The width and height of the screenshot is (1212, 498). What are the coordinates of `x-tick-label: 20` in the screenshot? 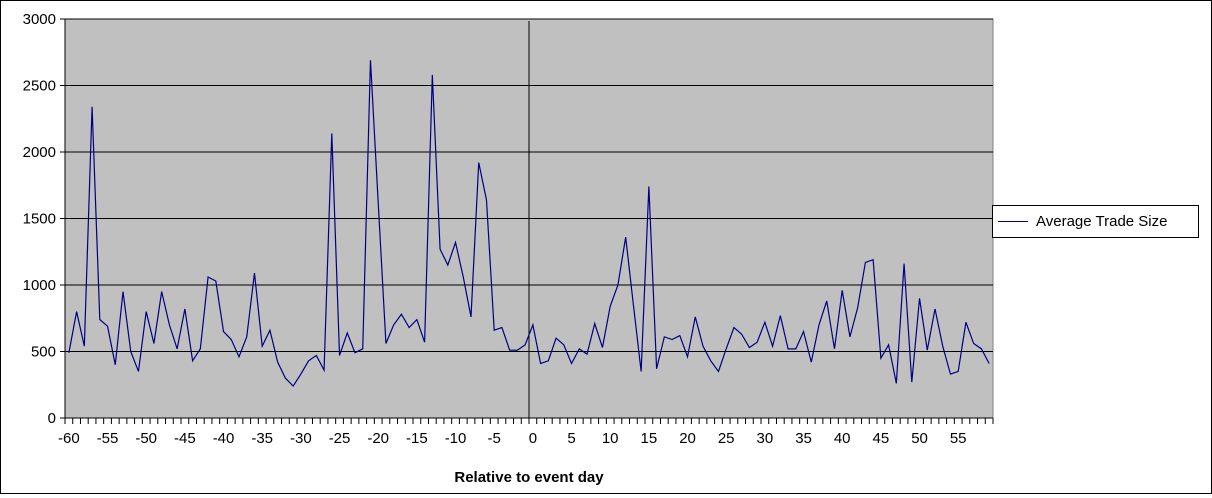 It's located at (687, 438).